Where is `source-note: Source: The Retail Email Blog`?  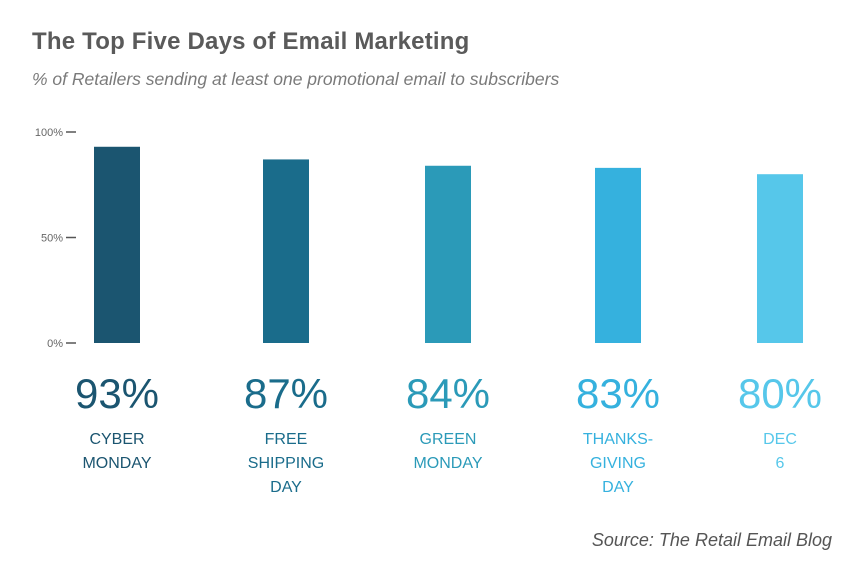
source-note: Source: The Retail Email Blog is located at coordinates (711, 540).